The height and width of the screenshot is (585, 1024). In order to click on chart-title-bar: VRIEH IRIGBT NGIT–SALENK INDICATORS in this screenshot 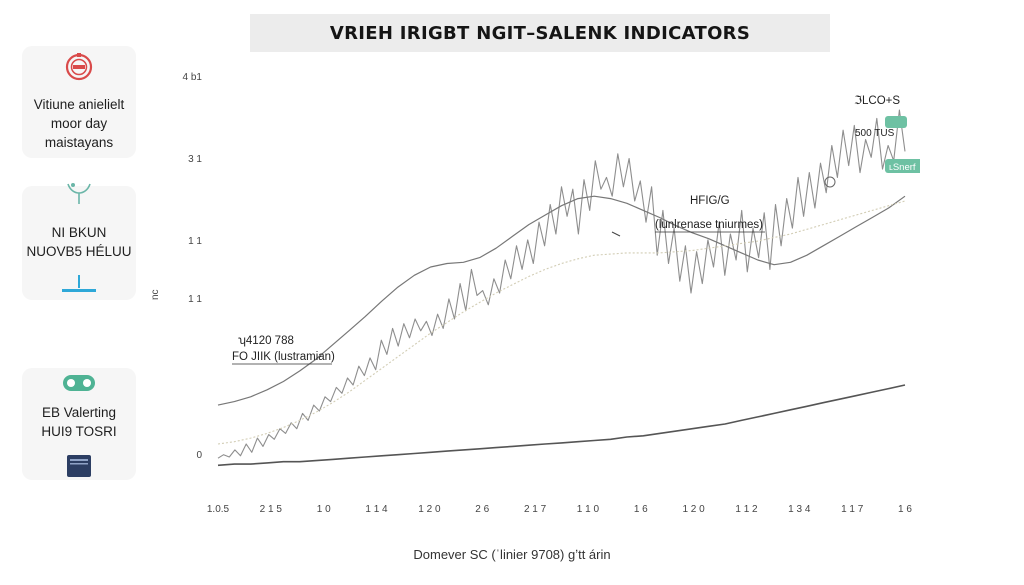, I will do `click(540, 33)`.